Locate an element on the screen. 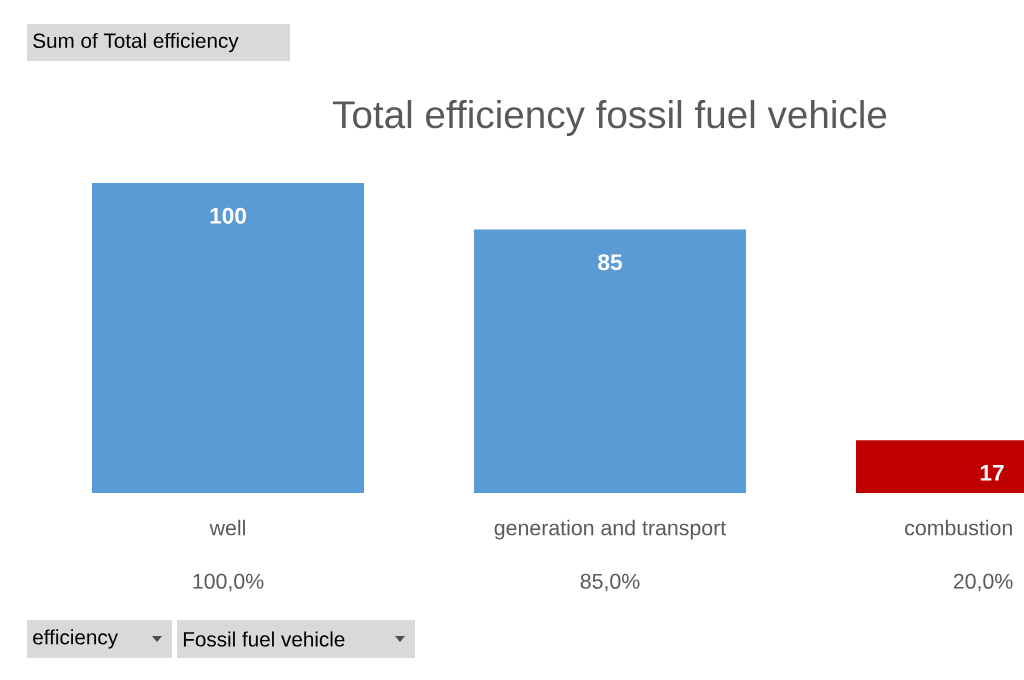  chart-title: Total efficiency fossil fuel vehicle is located at coordinates (609, 118).